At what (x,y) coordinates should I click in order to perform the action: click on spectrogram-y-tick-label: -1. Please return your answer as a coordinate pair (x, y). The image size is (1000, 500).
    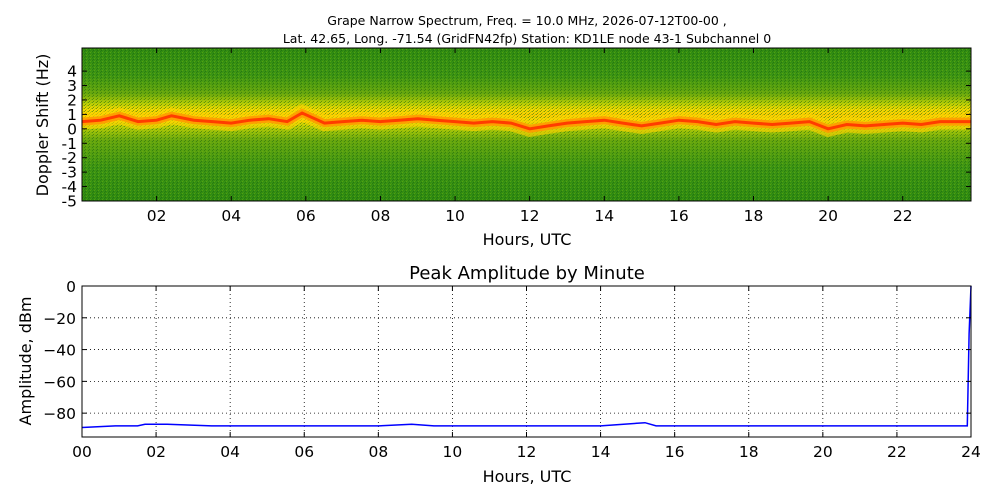
    Looking at the image, I should click on (69, 144).